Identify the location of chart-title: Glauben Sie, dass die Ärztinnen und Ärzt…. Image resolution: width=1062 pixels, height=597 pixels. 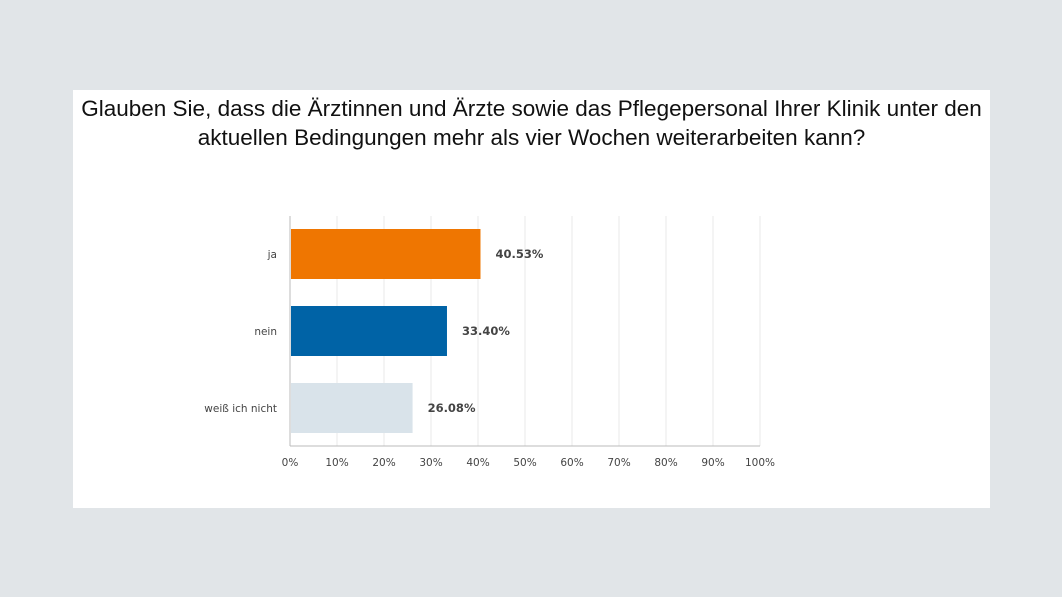
(531, 123).